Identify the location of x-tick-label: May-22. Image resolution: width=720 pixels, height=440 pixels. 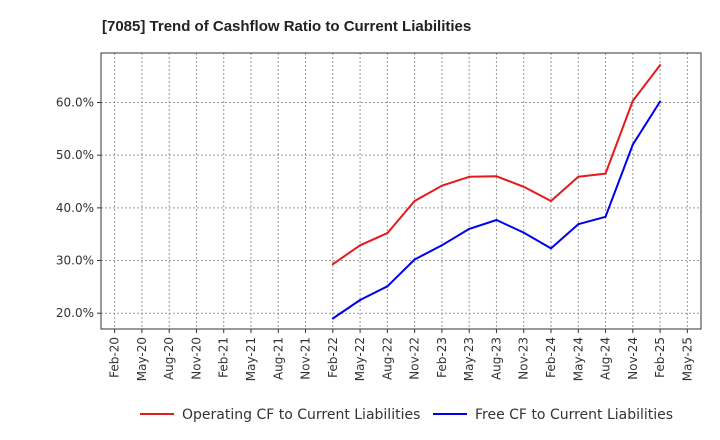
(360, 359).